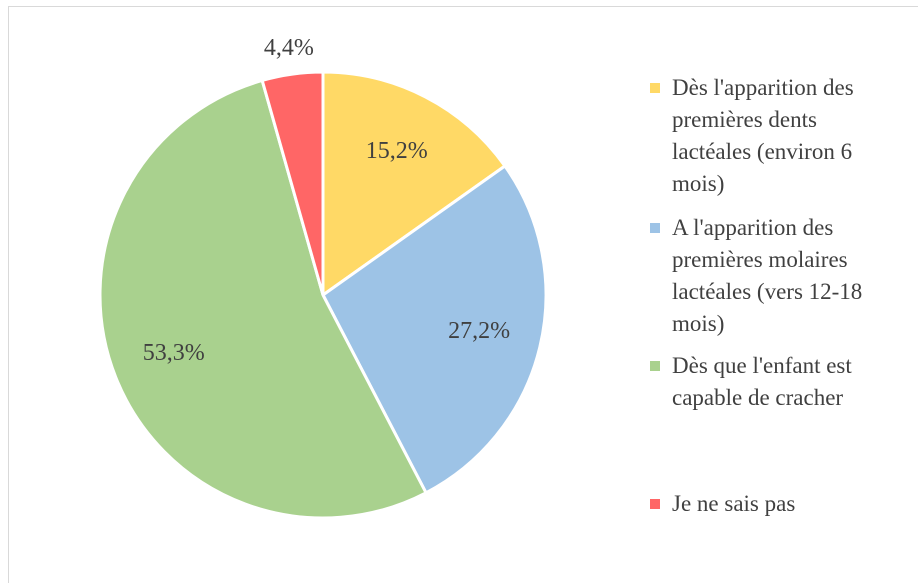 This screenshot has width=918, height=583. Describe the element at coordinates (397, 151) in the screenshot. I see `data-label: 15,2%` at that location.